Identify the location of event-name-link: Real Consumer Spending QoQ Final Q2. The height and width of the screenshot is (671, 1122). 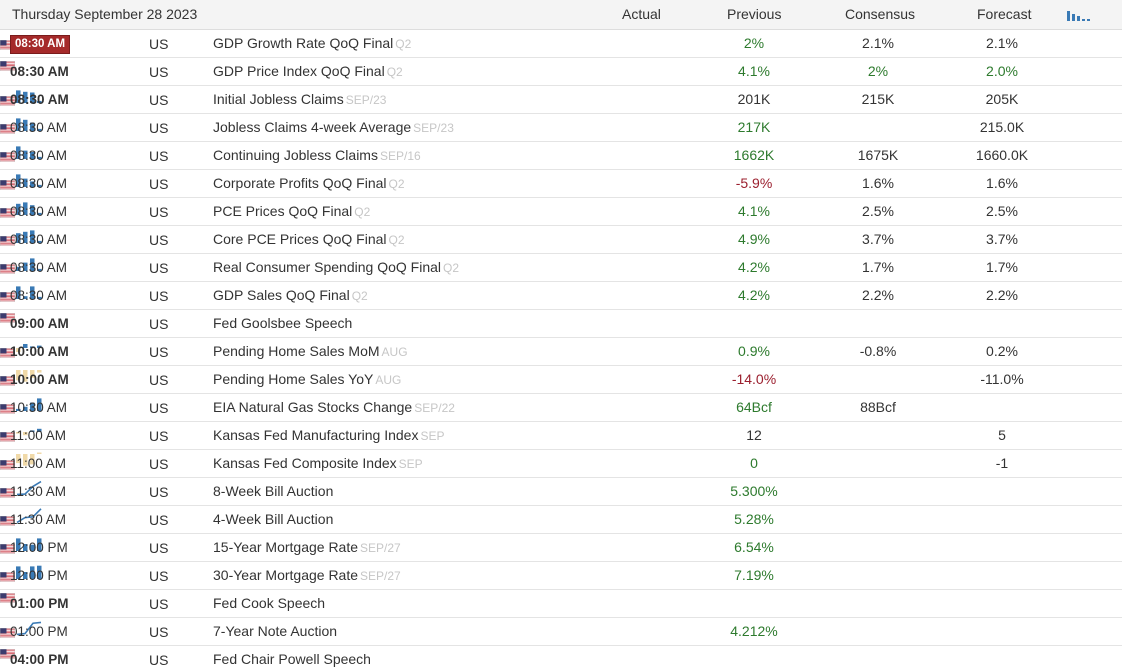
(336, 267).